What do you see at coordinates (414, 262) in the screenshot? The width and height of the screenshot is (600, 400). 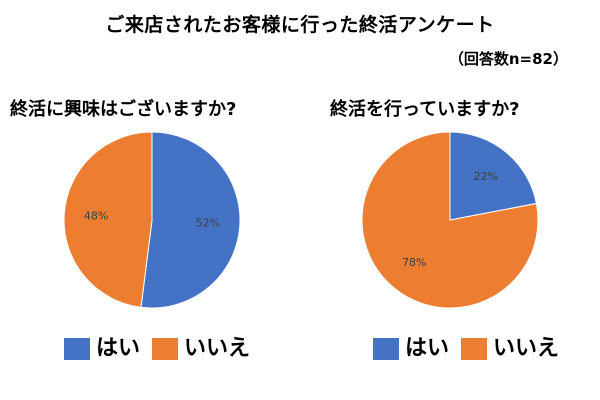 I see `pie-label-no: 78%` at bounding box center [414, 262].